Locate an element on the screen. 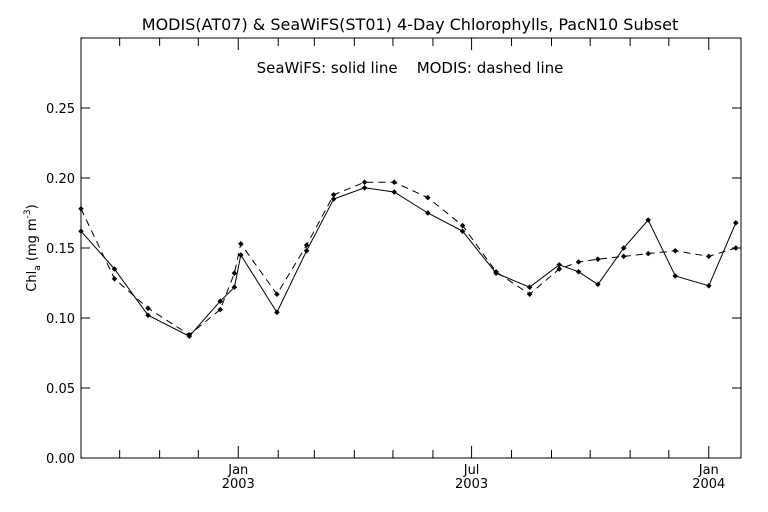 Image resolution: width=768 pixels, height=512 pixels. y-tick-label: 0.25 is located at coordinates (60, 109).